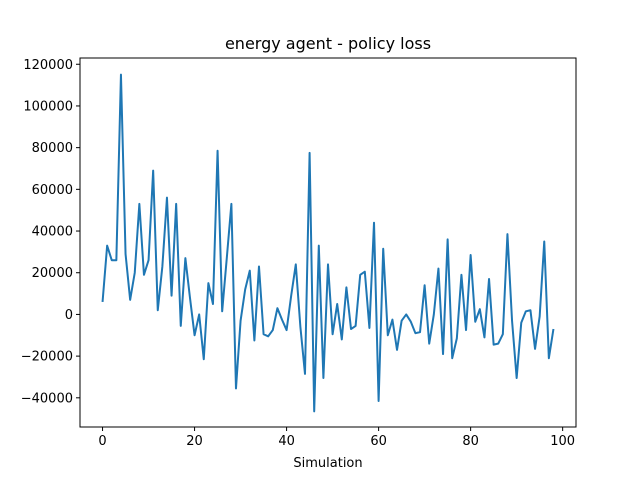 Image resolution: width=640 pixels, height=480 pixels. Describe the element at coordinates (48, 106) in the screenshot. I see `y-tick-label: 100000` at that location.